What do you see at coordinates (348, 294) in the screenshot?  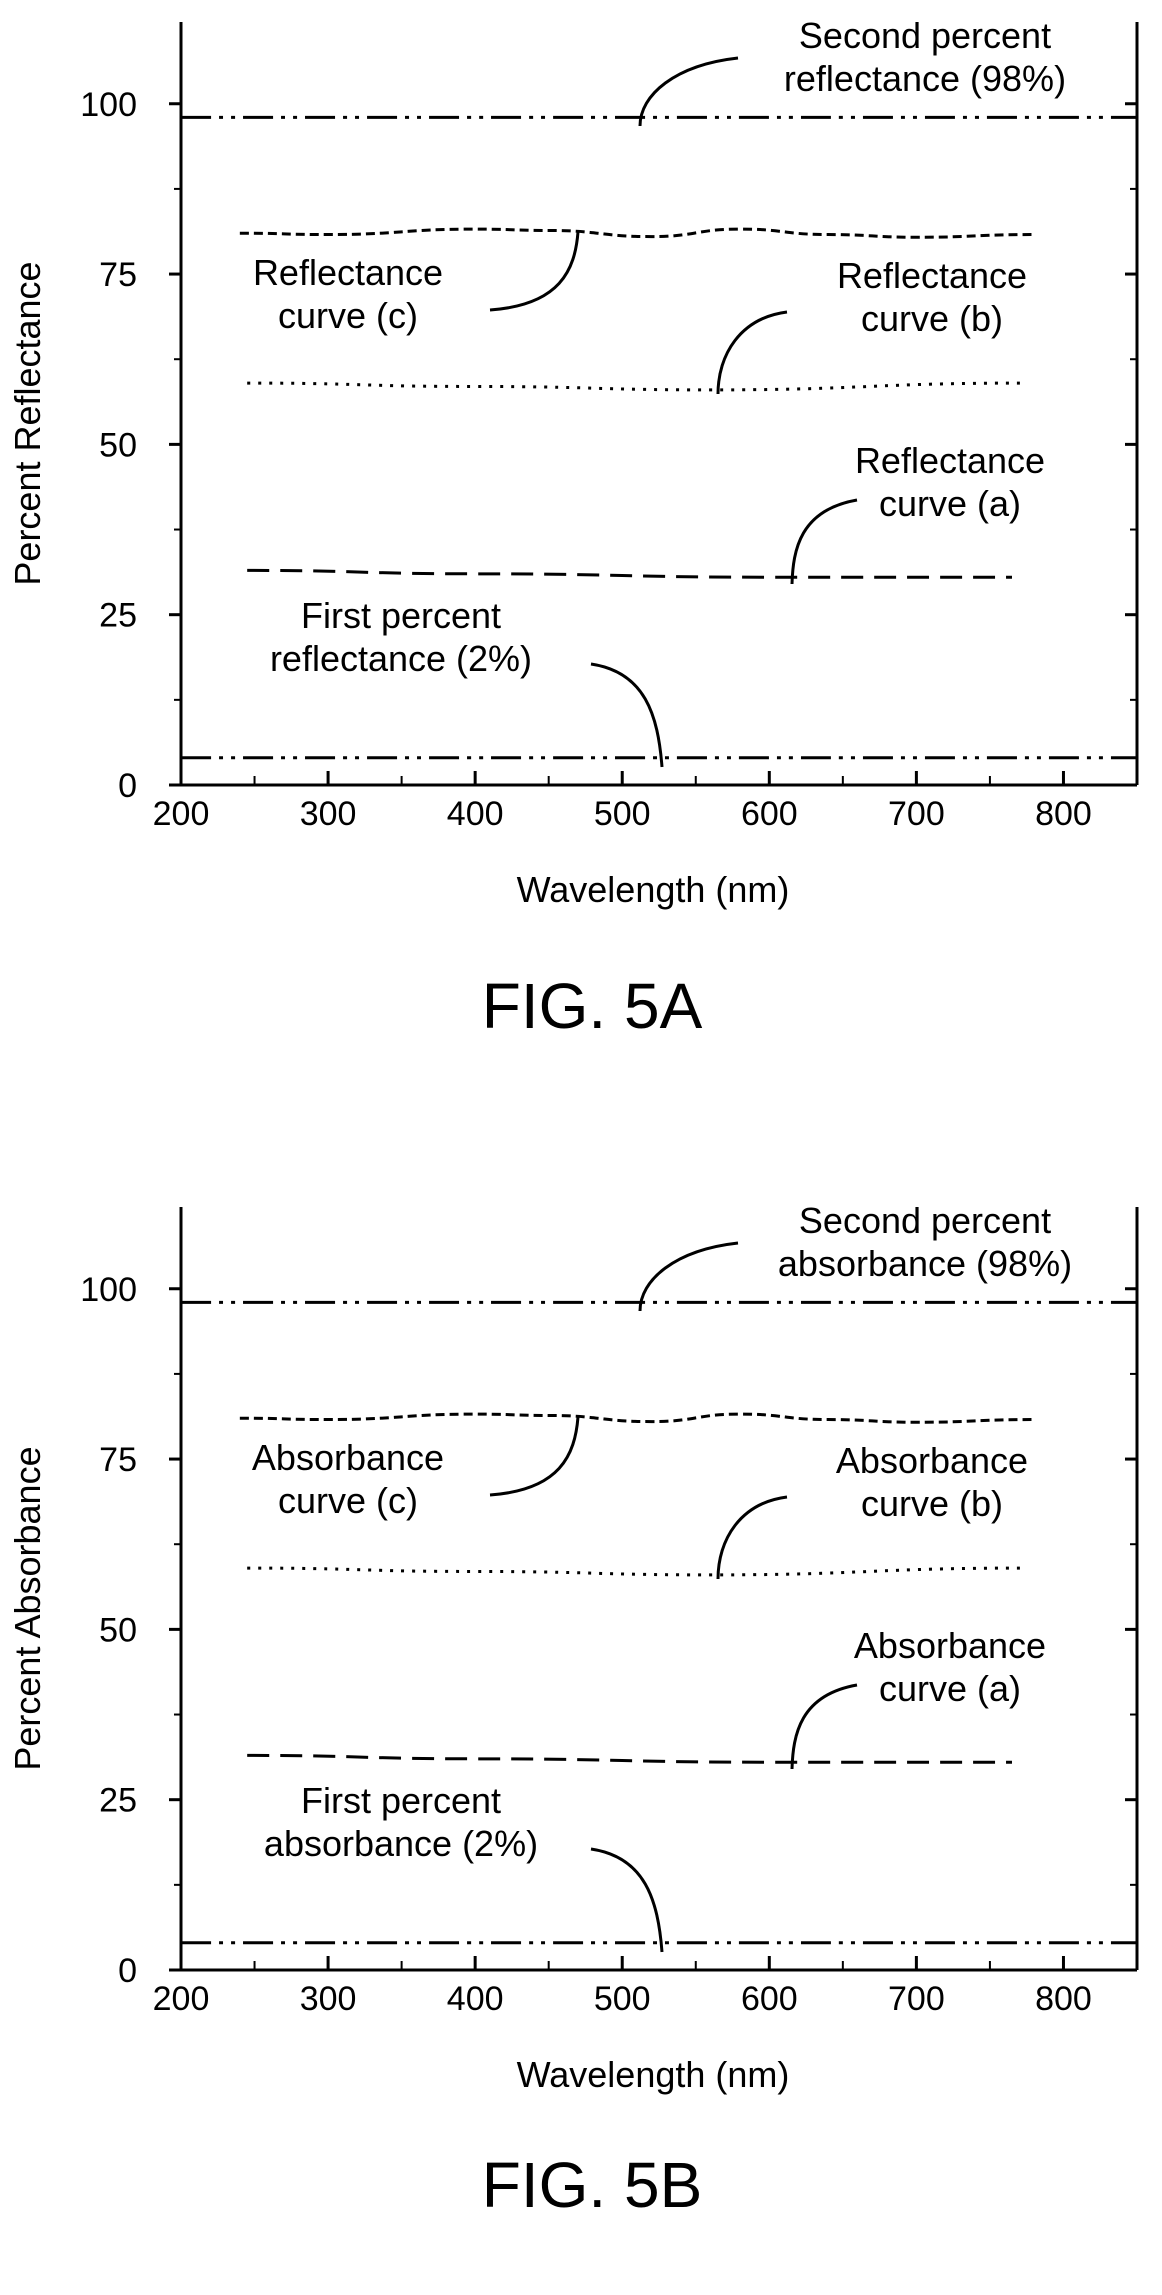 I see `curve-c-label: Reflectance curve (c)` at bounding box center [348, 294].